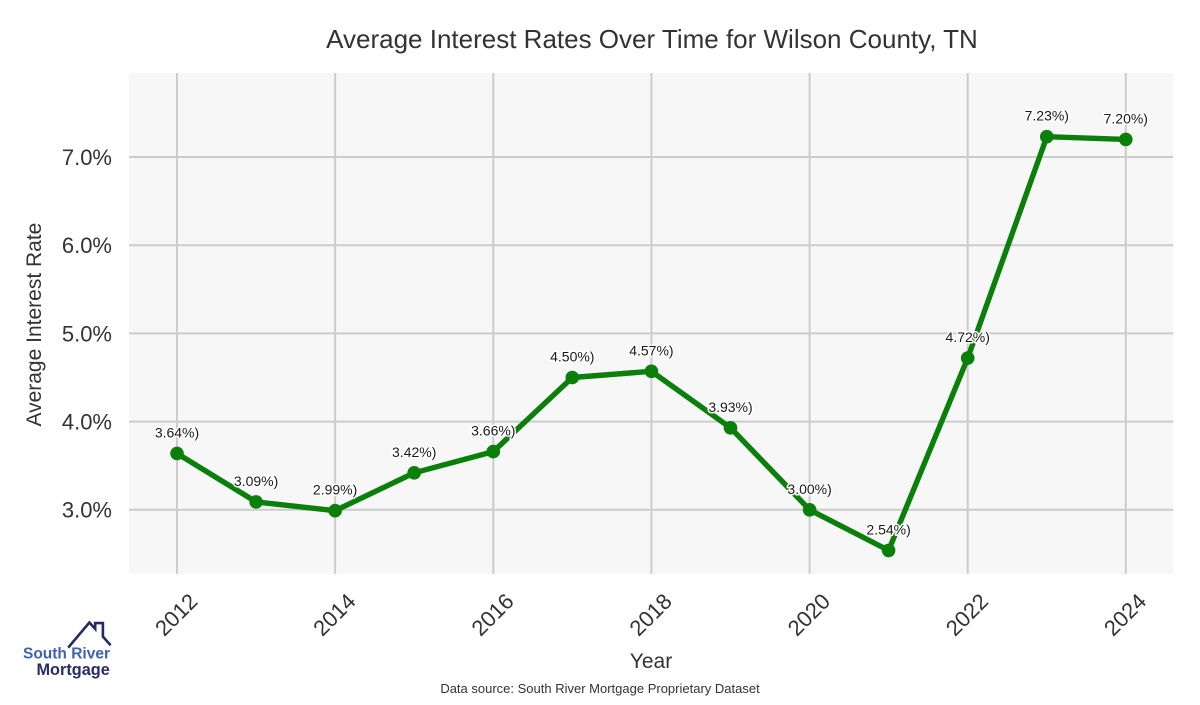 Image resolution: width=1200 pixels, height=705 pixels. What do you see at coordinates (493, 431) in the screenshot?
I see `svg-text: 3.66%)` at bounding box center [493, 431].